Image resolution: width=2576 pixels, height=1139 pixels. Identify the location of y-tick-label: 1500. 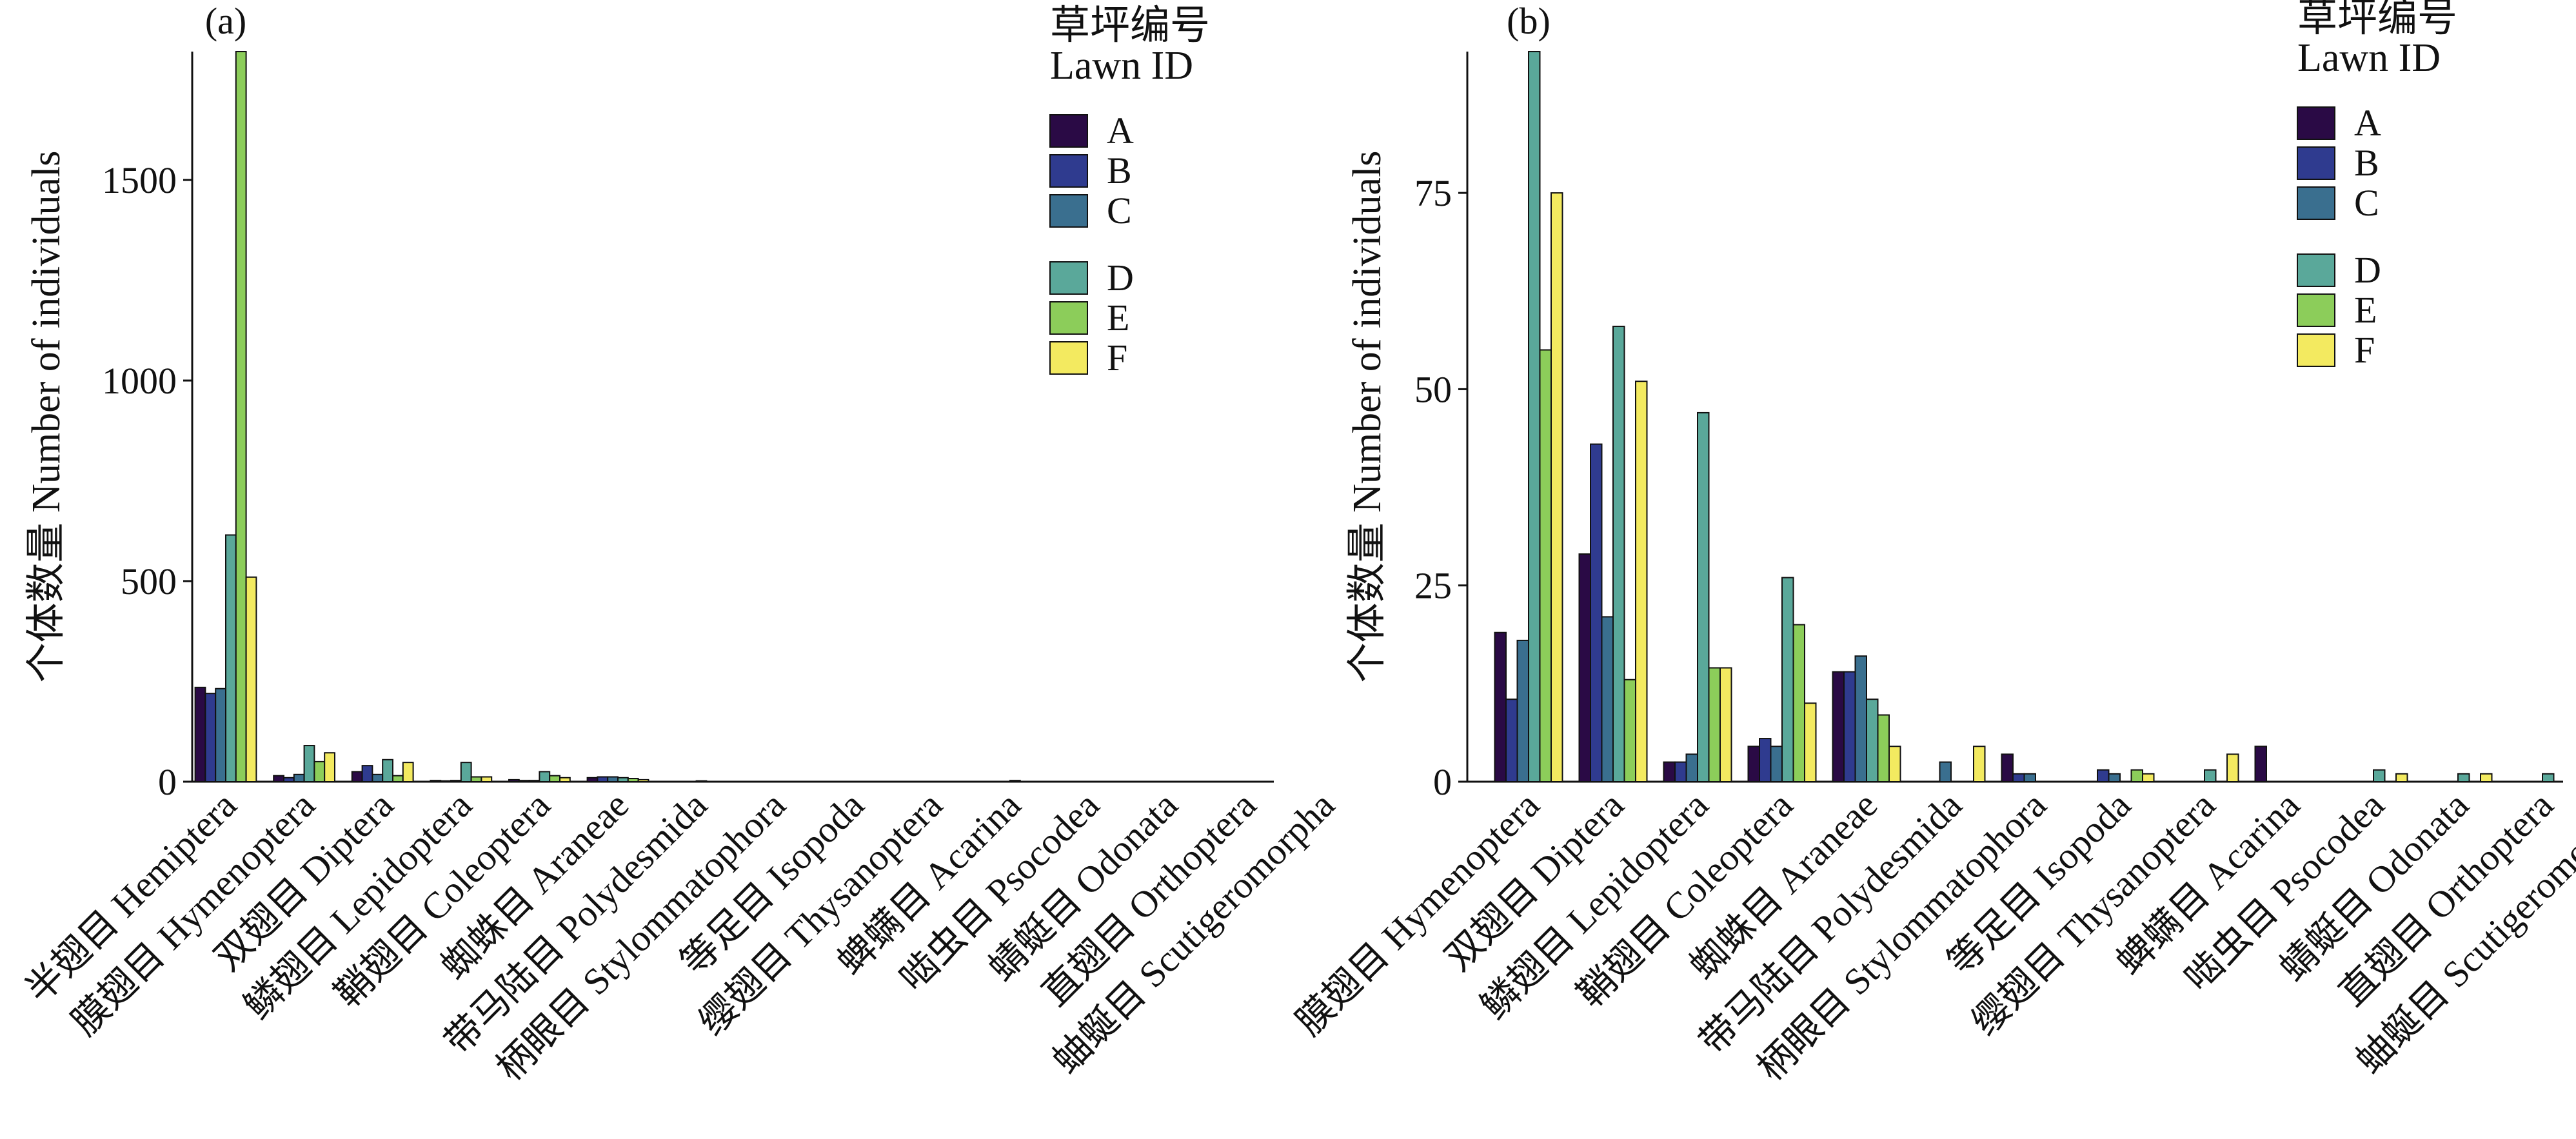
(139, 180).